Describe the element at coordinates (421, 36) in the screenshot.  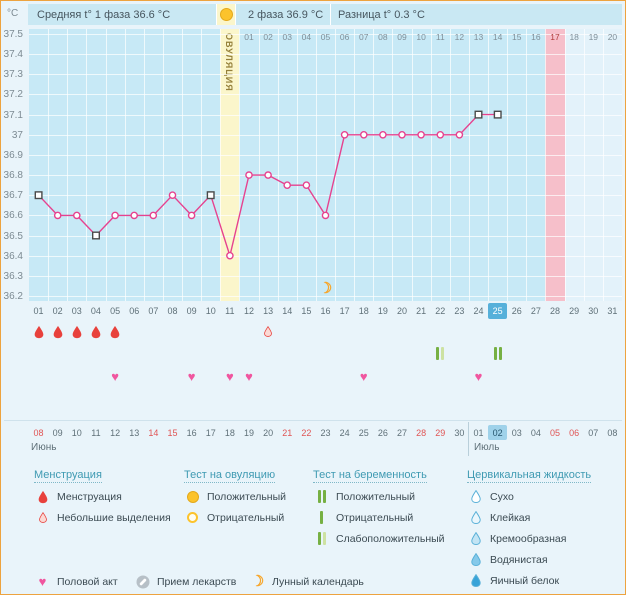
I see `dpo-day-label: 10` at that location.